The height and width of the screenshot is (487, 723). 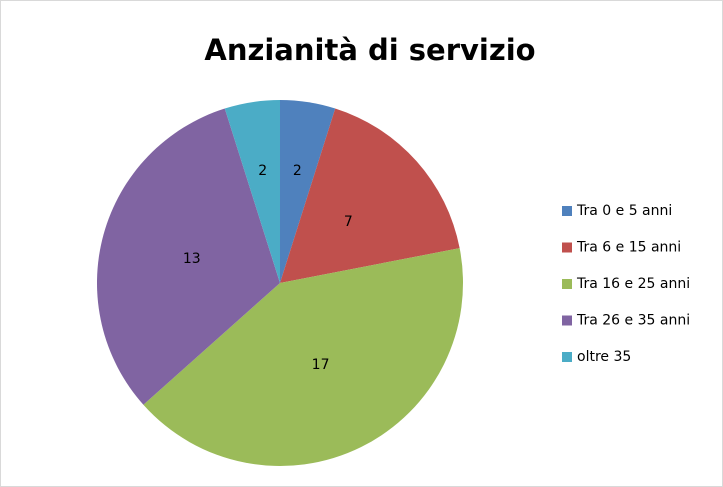 I want to click on legend-label: Tra 16 e 25 anni, so click(x=633, y=284).